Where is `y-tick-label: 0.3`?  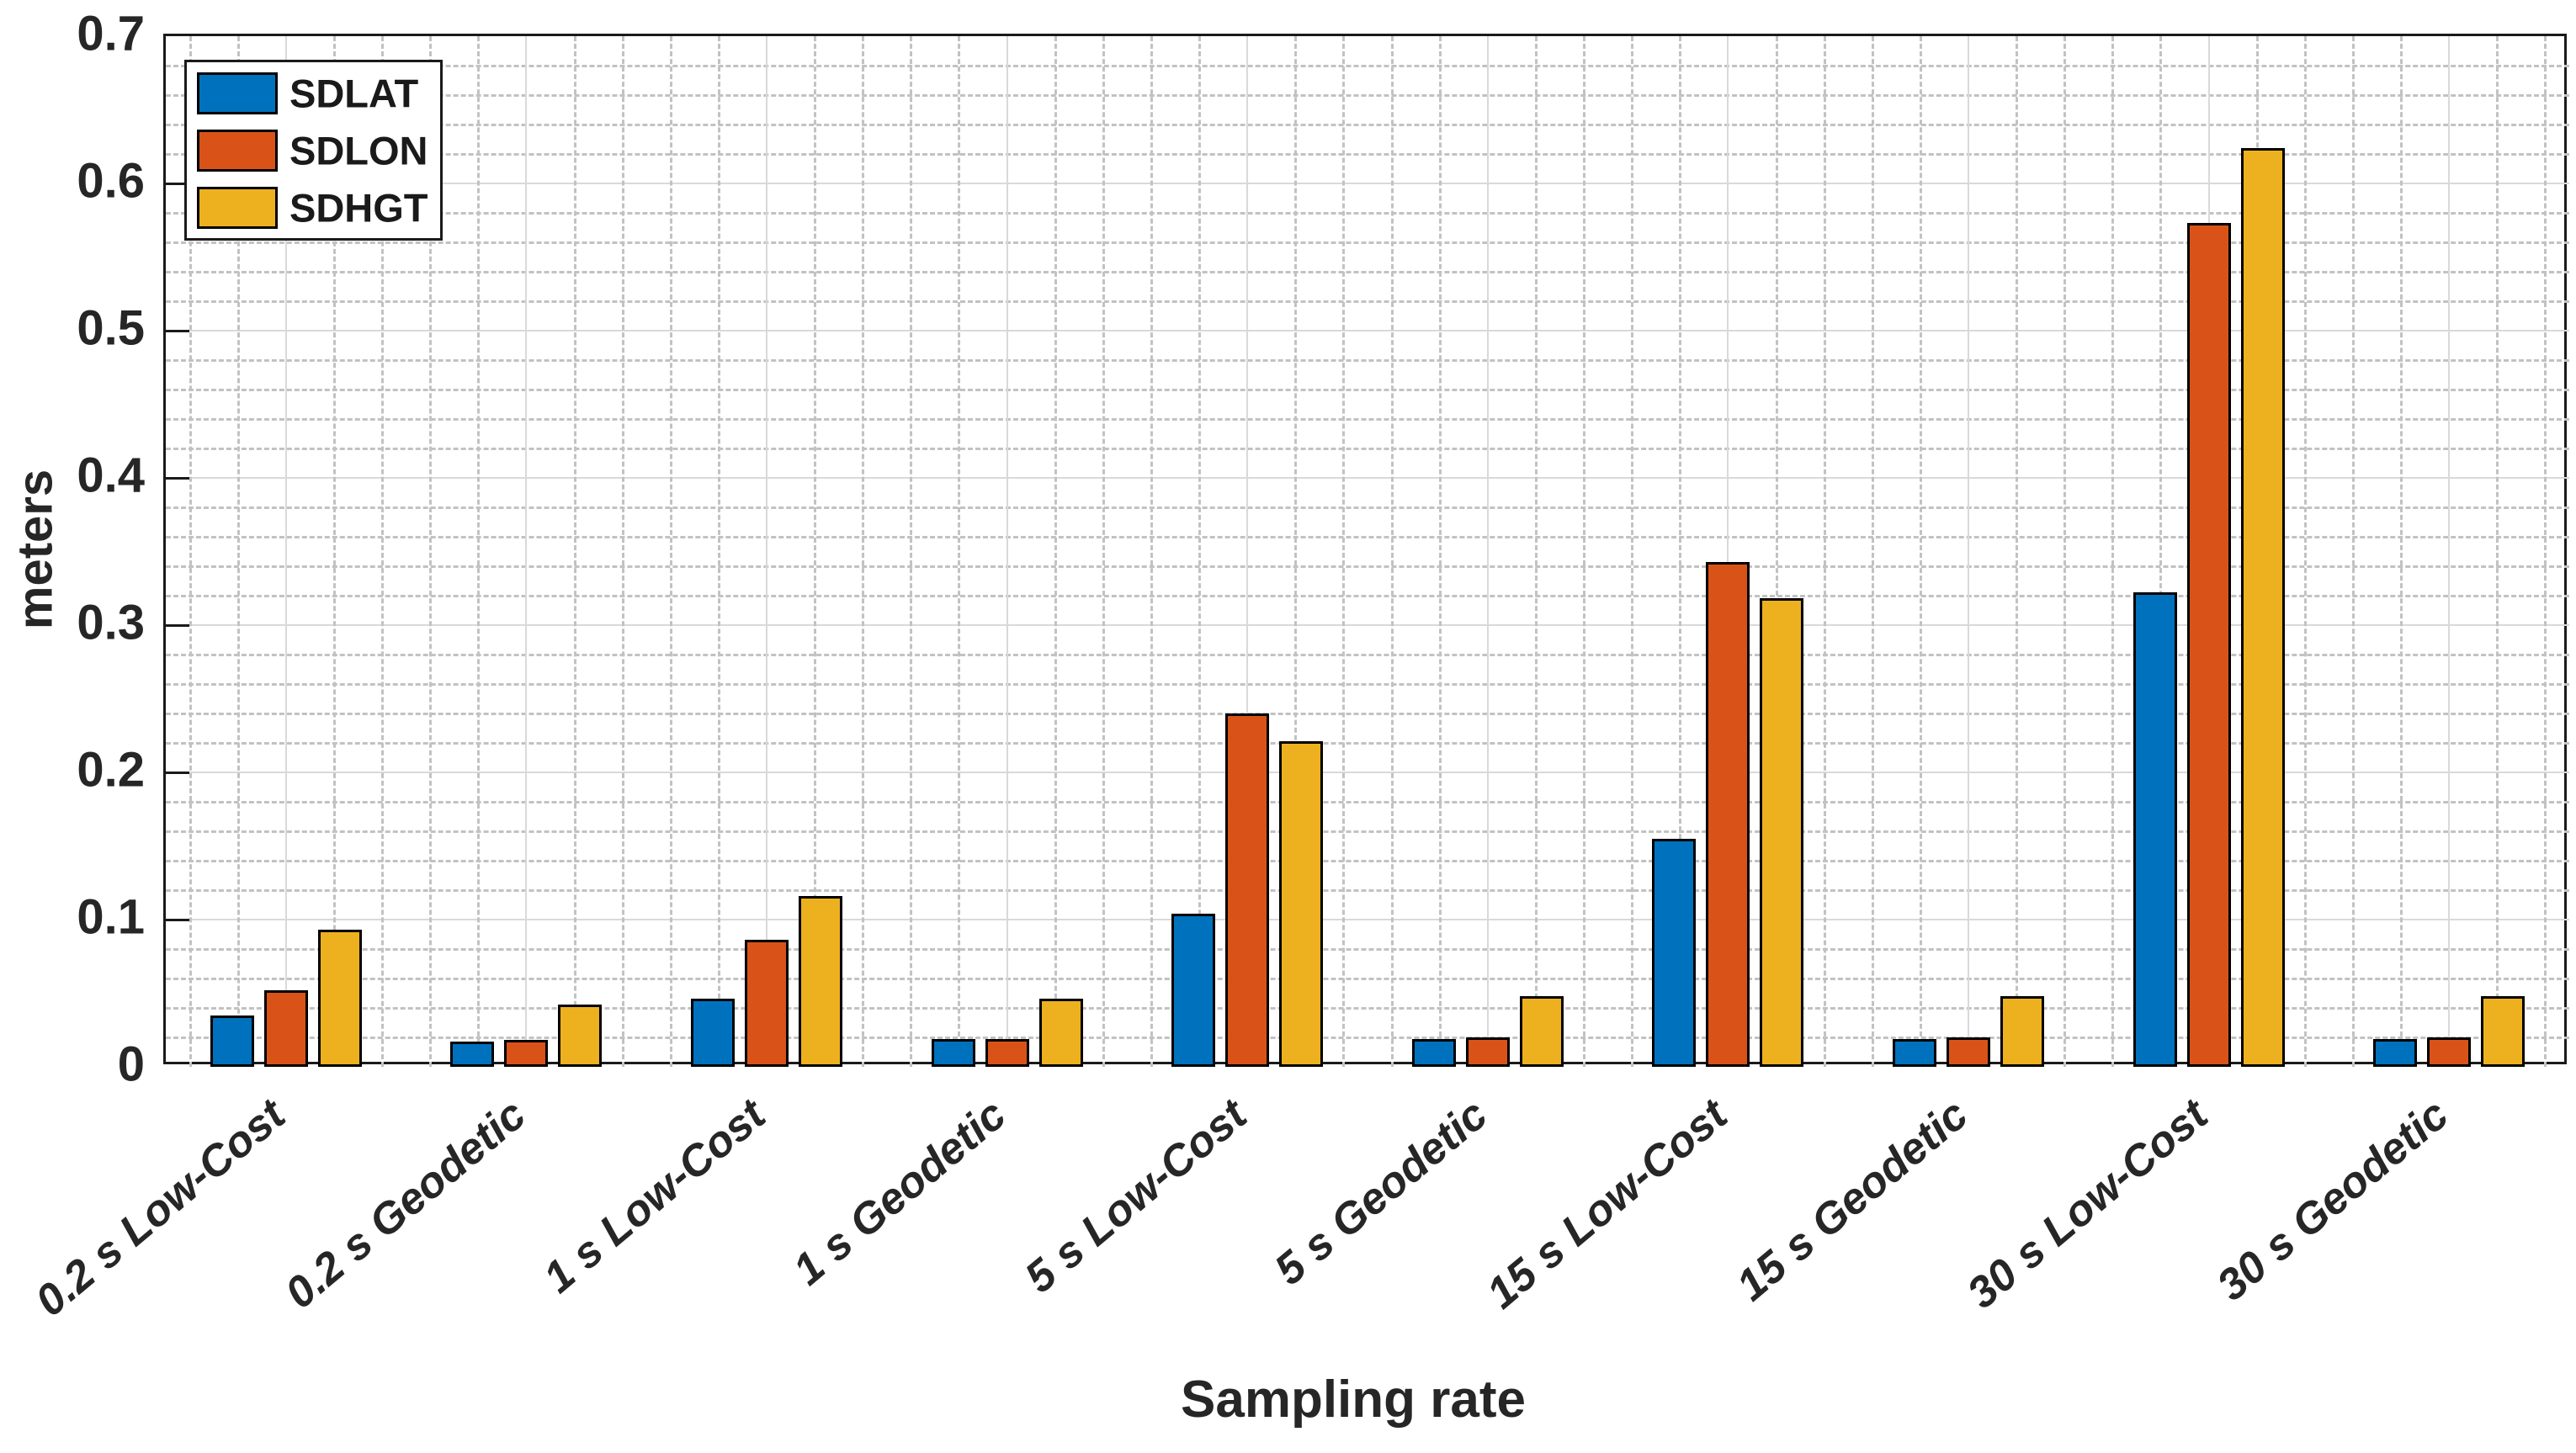 y-tick-label: 0.3 is located at coordinates (111, 623).